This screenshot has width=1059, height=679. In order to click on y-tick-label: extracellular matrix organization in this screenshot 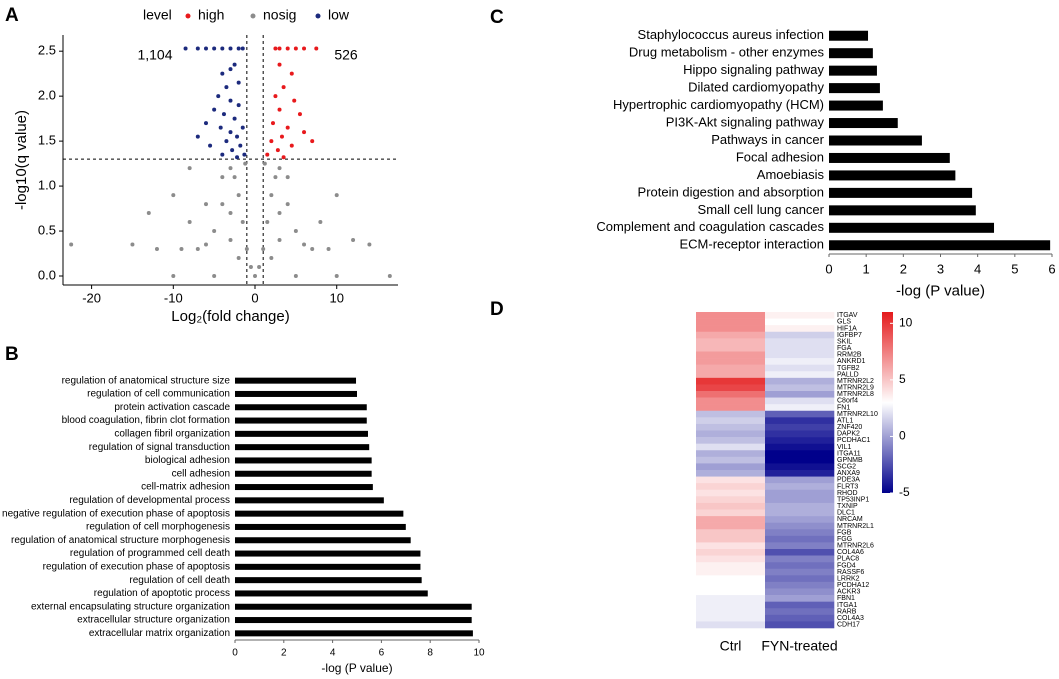, I will do `click(159, 633)`.